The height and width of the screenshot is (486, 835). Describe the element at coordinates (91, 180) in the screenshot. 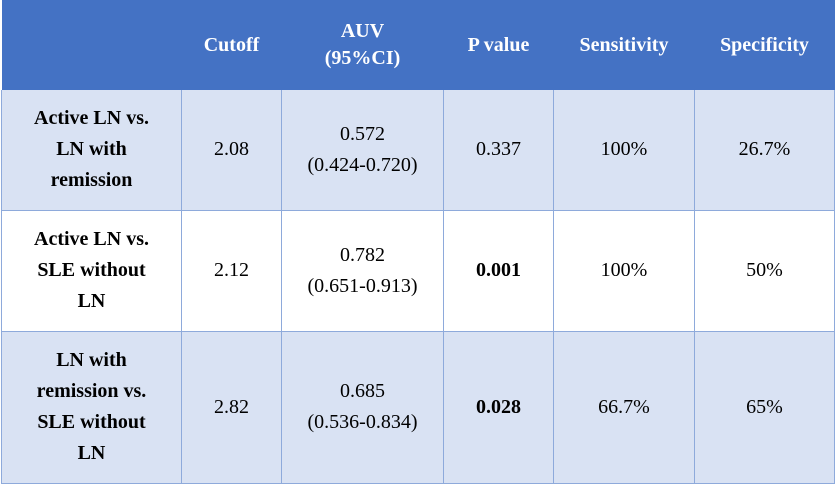

I see `row-label-line: remission` at that location.